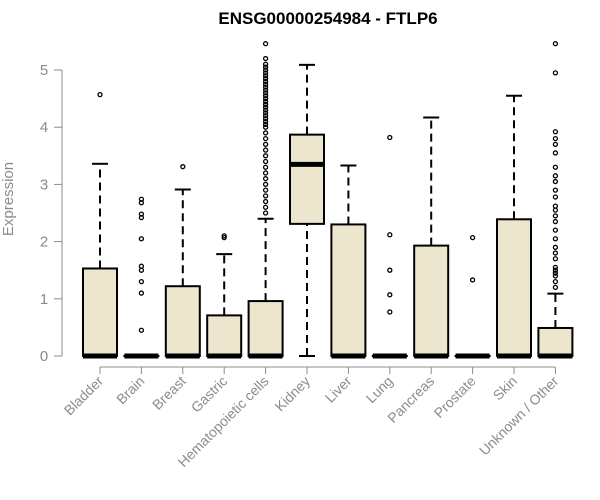 This screenshot has width=600, height=500. Describe the element at coordinates (169, 393) in the screenshot. I see `x-tick-label: Breast` at that location.